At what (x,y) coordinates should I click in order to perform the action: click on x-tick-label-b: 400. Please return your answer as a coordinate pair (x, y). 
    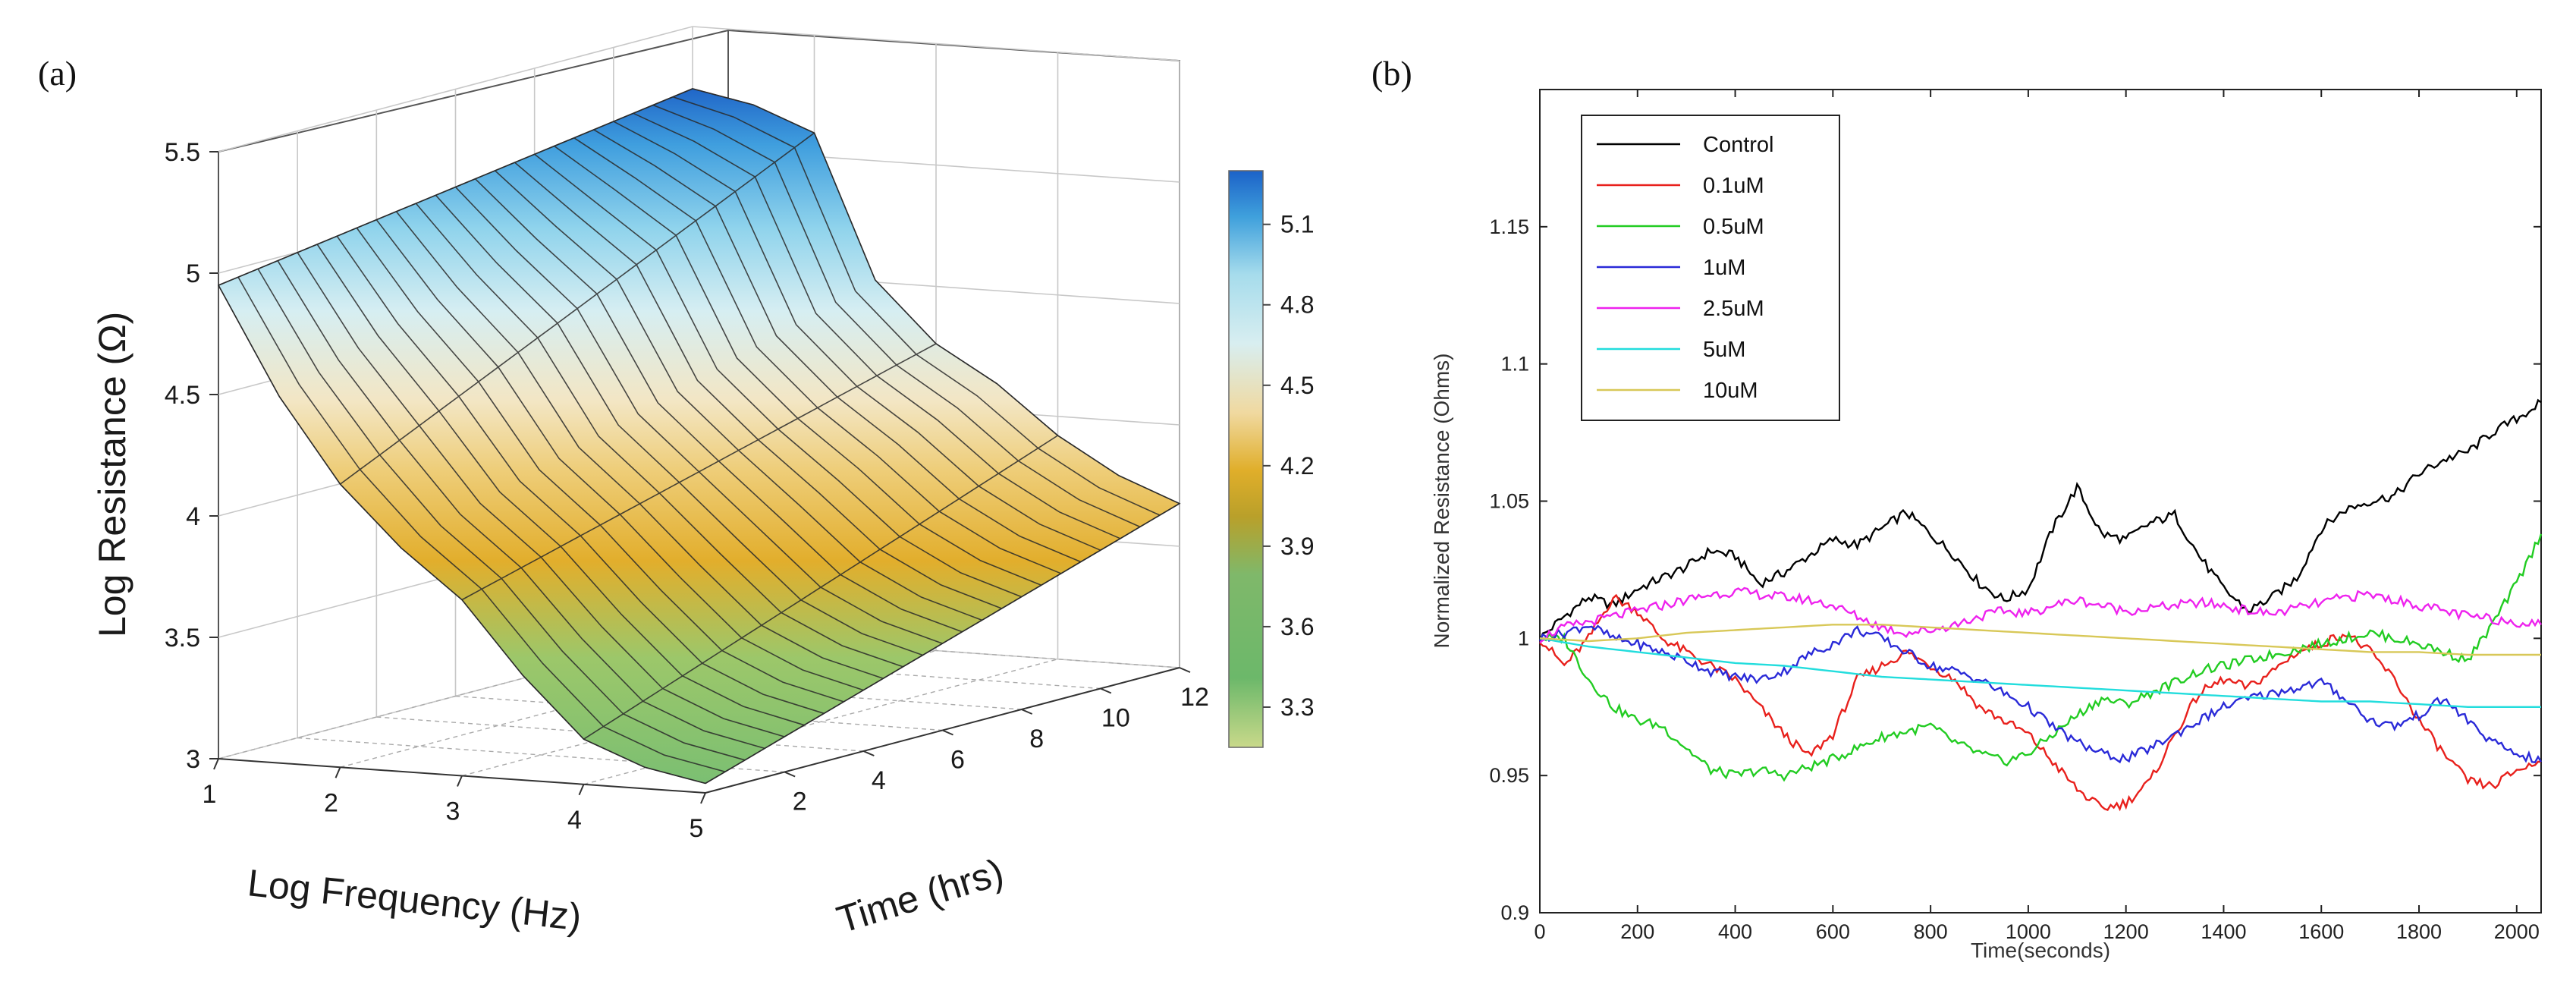
    Looking at the image, I should click on (1735, 932).